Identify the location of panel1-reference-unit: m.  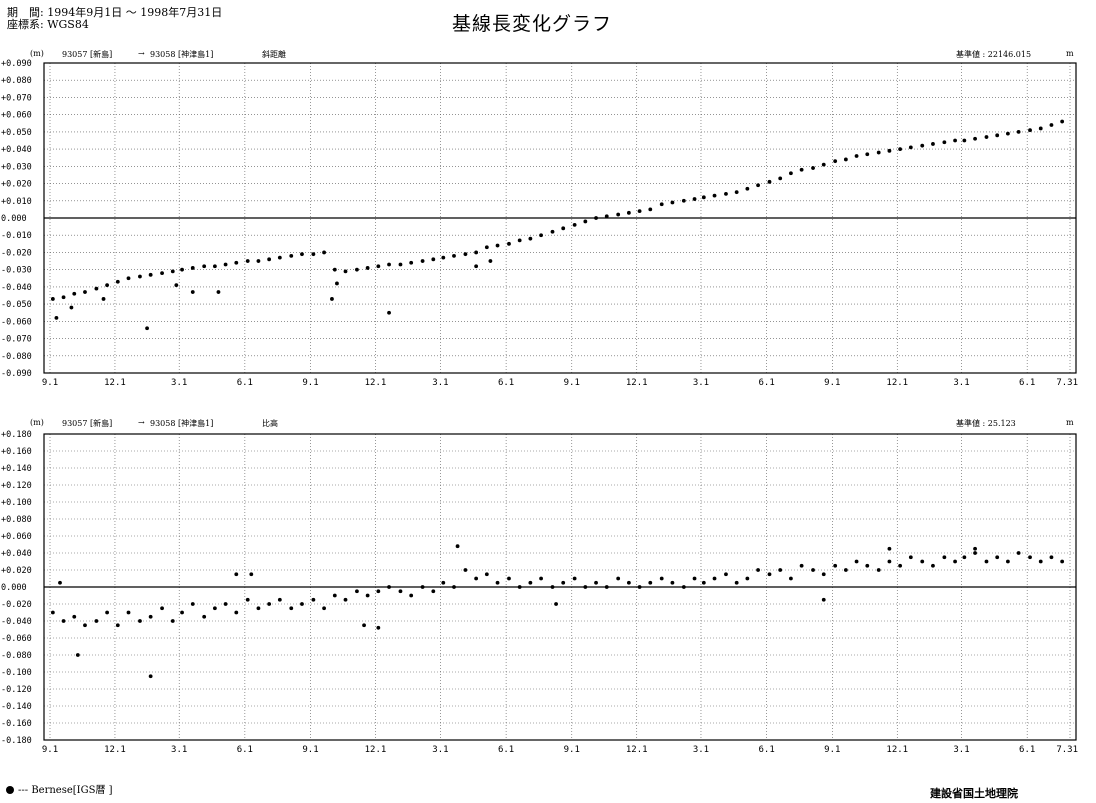
(1070, 53).